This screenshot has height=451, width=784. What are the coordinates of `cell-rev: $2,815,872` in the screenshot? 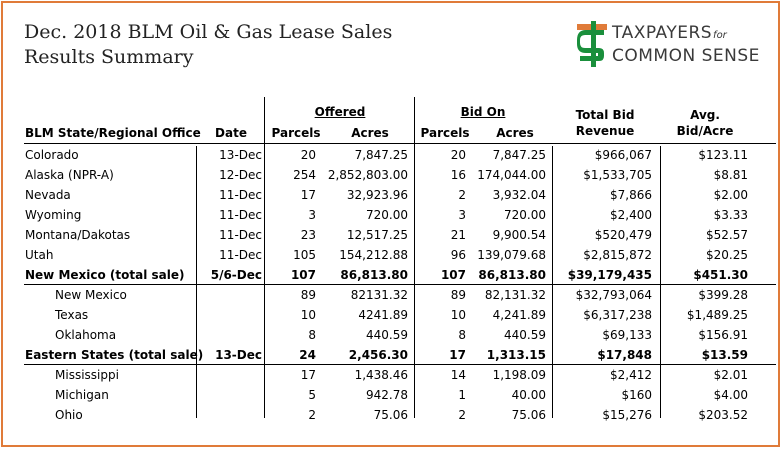 It's located at (617, 255).